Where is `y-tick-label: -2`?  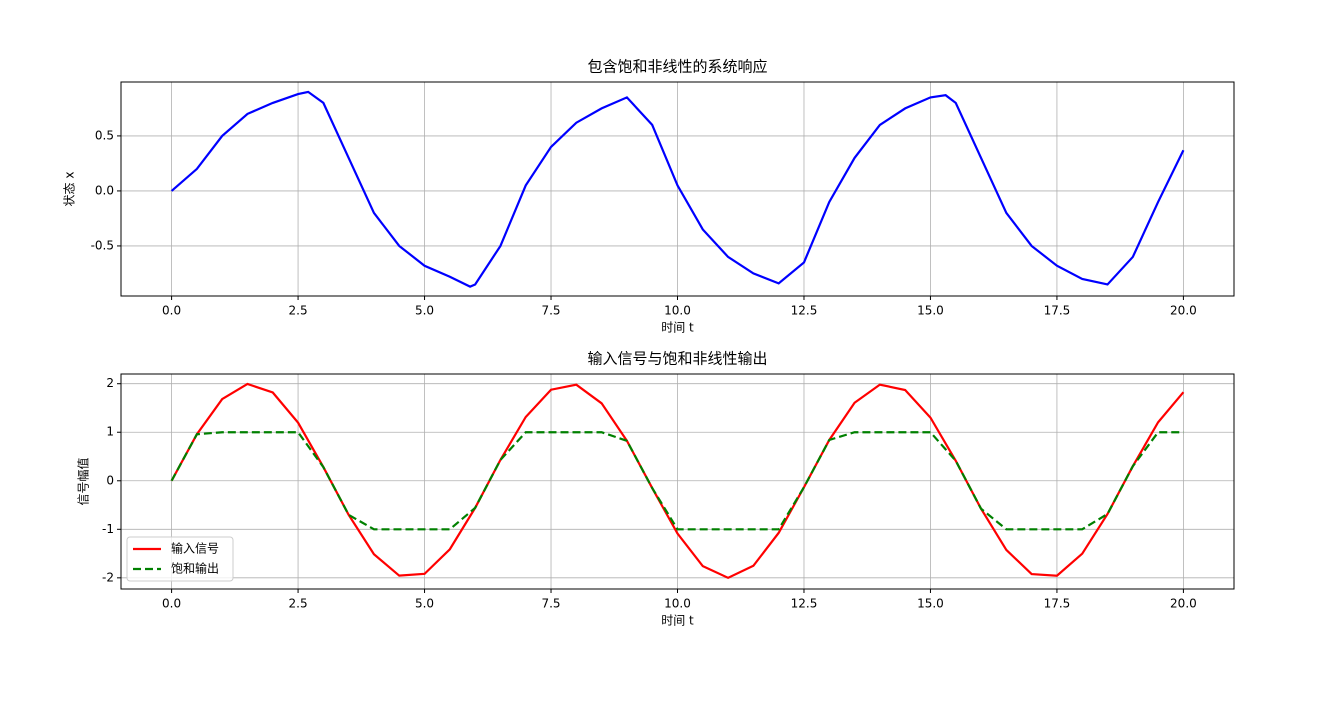 y-tick-label: -2 is located at coordinates (108, 577).